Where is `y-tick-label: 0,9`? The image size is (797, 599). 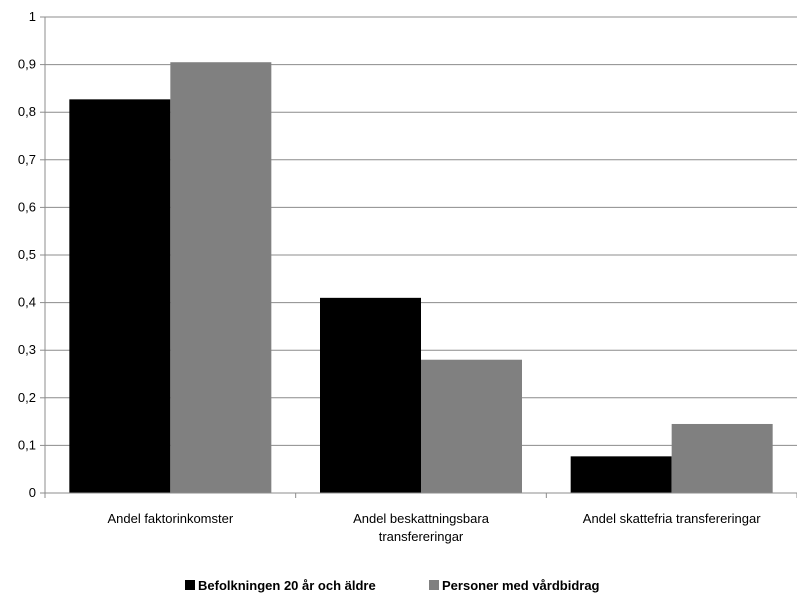
y-tick-label: 0,9 is located at coordinates (27, 64).